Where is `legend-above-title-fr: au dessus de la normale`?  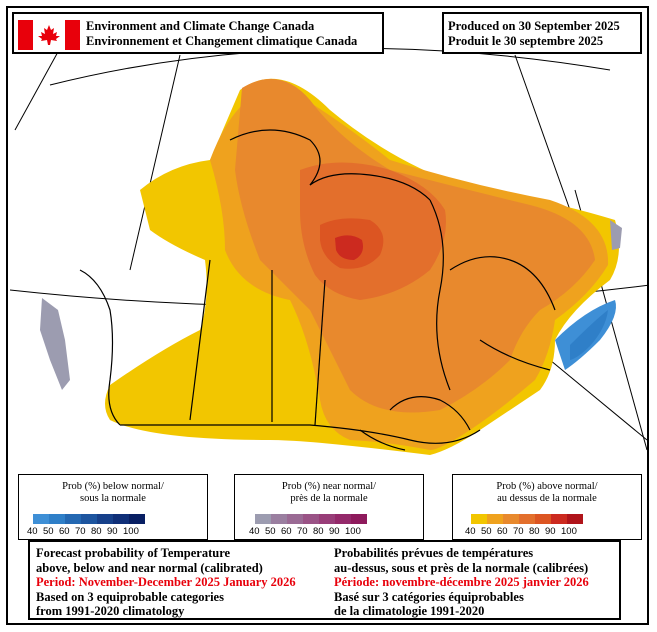 legend-above-title-fr: au dessus de la normale is located at coordinates (547, 498).